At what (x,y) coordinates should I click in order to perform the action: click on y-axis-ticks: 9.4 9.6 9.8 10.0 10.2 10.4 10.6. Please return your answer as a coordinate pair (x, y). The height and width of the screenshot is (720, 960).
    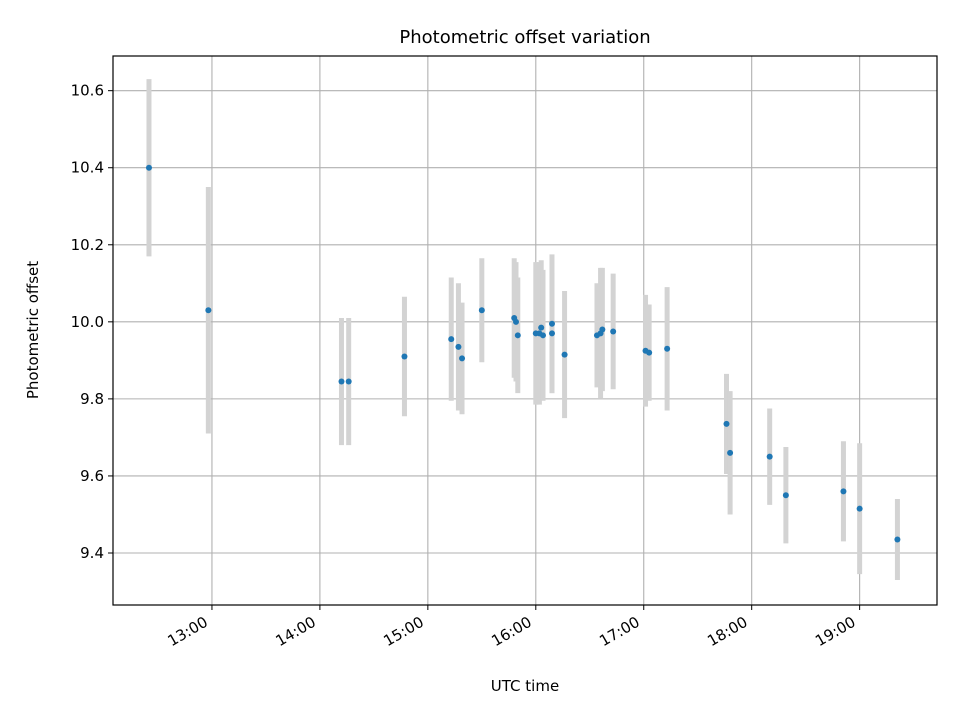
    Looking at the image, I should click on (92, 322).